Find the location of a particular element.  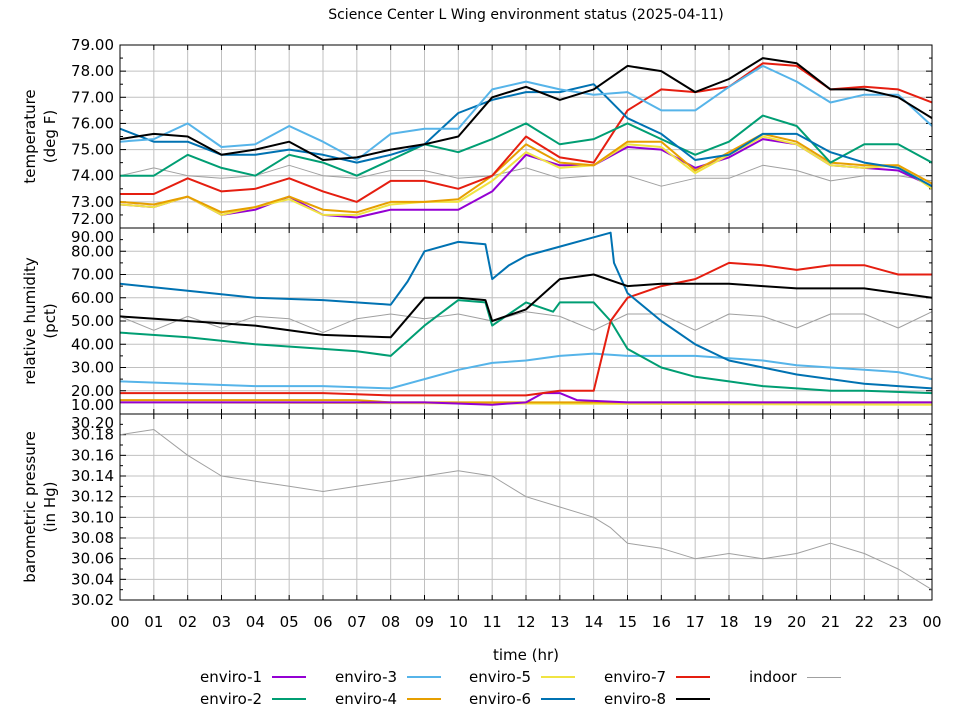

x-tick-label: 02 is located at coordinates (187, 622).